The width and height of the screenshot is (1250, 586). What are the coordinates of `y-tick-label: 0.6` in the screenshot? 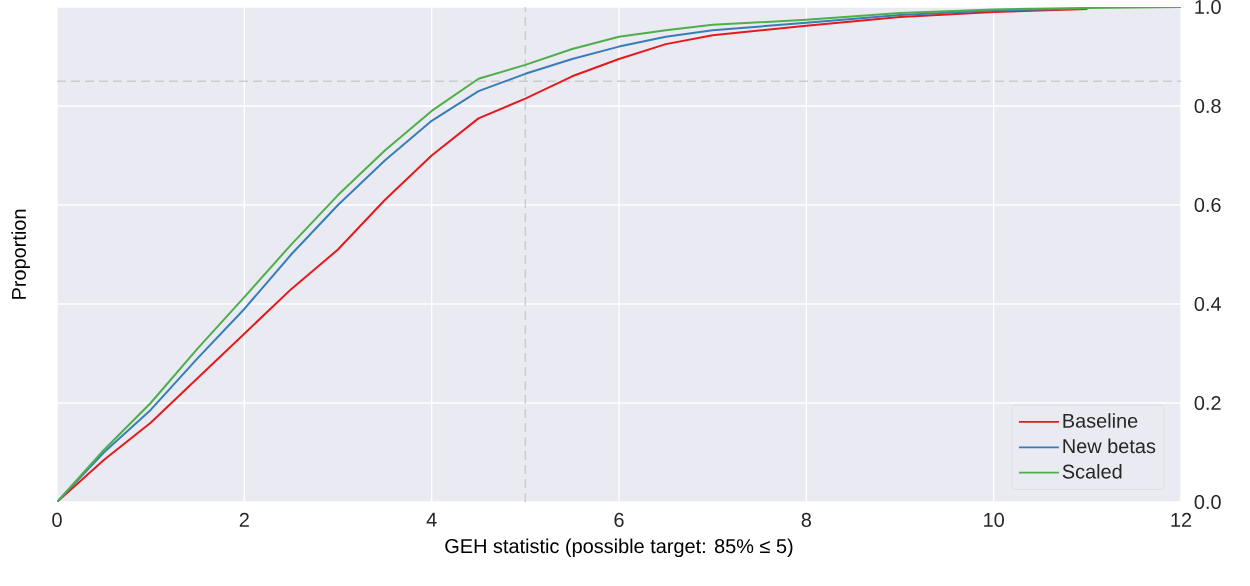 It's located at (1207, 205).